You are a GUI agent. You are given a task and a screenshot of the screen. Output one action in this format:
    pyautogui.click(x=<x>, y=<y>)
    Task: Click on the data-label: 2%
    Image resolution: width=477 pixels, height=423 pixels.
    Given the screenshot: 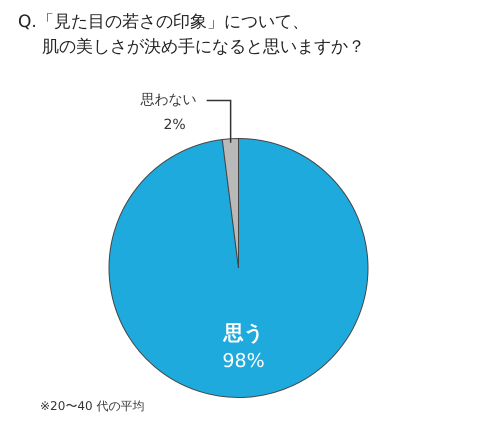 What is the action you would take?
    pyautogui.click(x=175, y=125)
    